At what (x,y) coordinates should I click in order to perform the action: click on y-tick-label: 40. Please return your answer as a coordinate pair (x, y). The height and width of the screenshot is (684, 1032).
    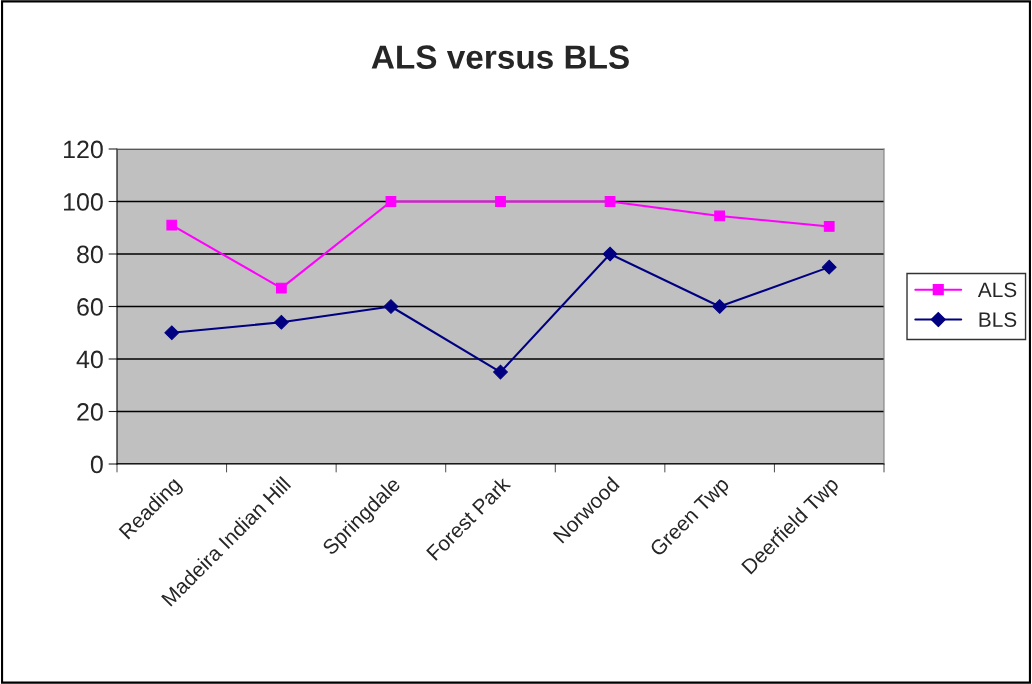
    Looking at the image, I should click on (89, 359).